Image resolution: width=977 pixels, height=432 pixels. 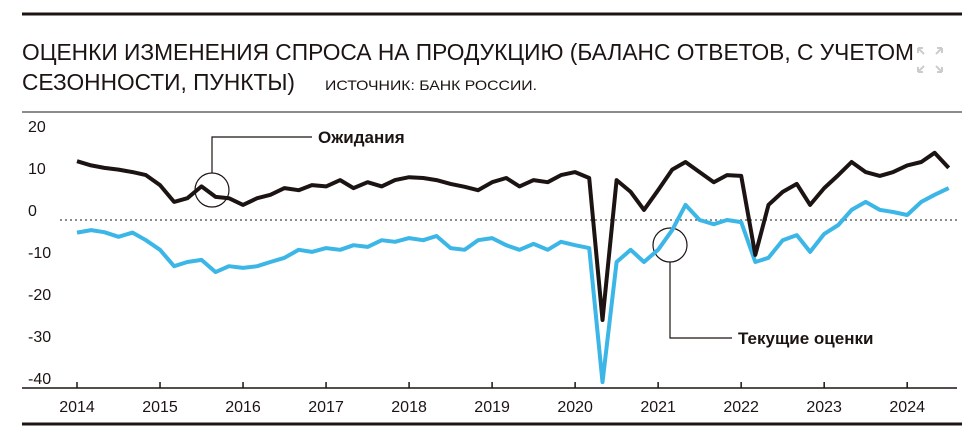 What do you see at coordinates (39, 337) in the screenshot?
I see `y-tick-label: -30` at bounding box center [39, 337].